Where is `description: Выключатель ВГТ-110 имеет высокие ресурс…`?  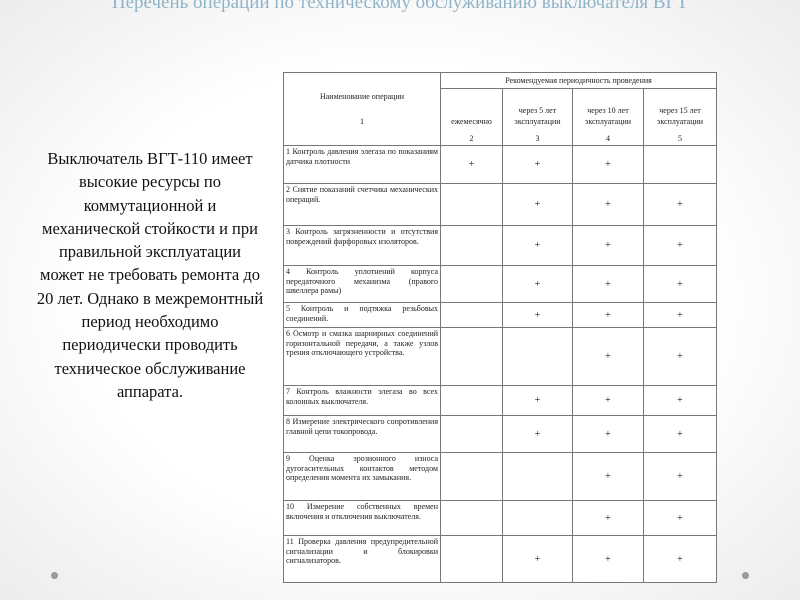 description: Выключатель ВГТ-110 имеет высокие ресурс… is located at coordinates (150, 275).